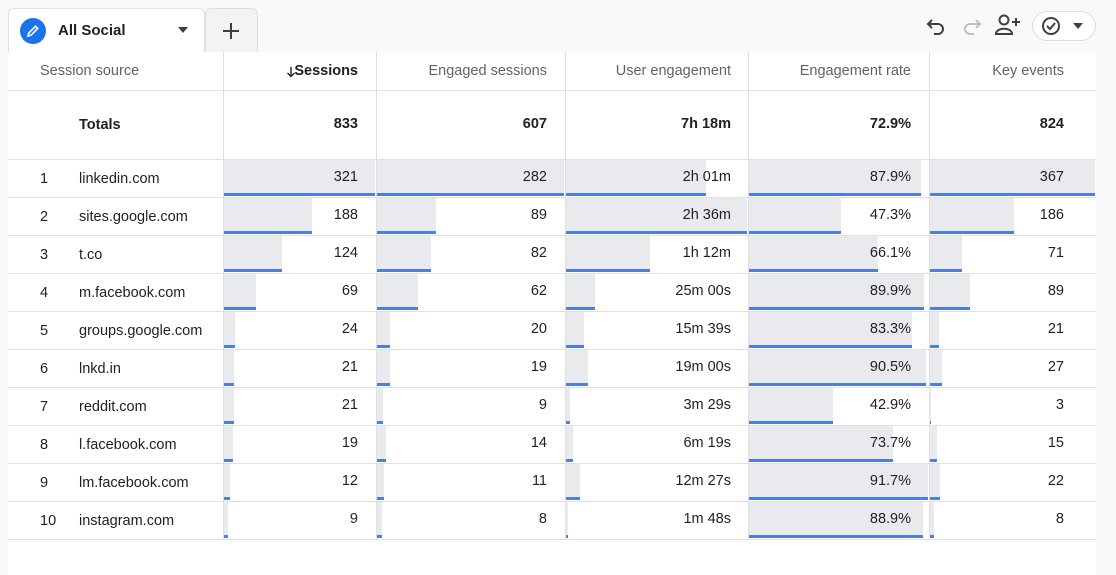 This screenshot has width=1116, height=575. Describe the element at coordinates (345, 177) in the screenshot. I see `cell-value: 321` at that location.